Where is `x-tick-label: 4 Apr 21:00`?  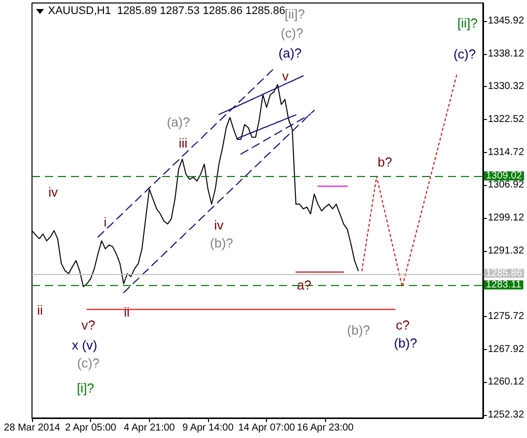 x-tick-label: 4 Apr 21:00 is located at coordinates (150, 428).